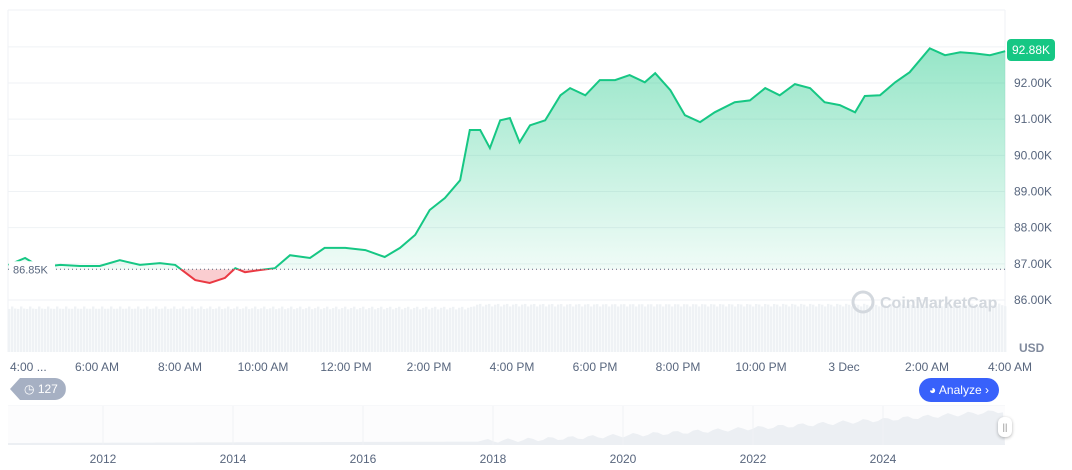  I want to click on x-tick-label: 8:00 AM, so click(180, 367).